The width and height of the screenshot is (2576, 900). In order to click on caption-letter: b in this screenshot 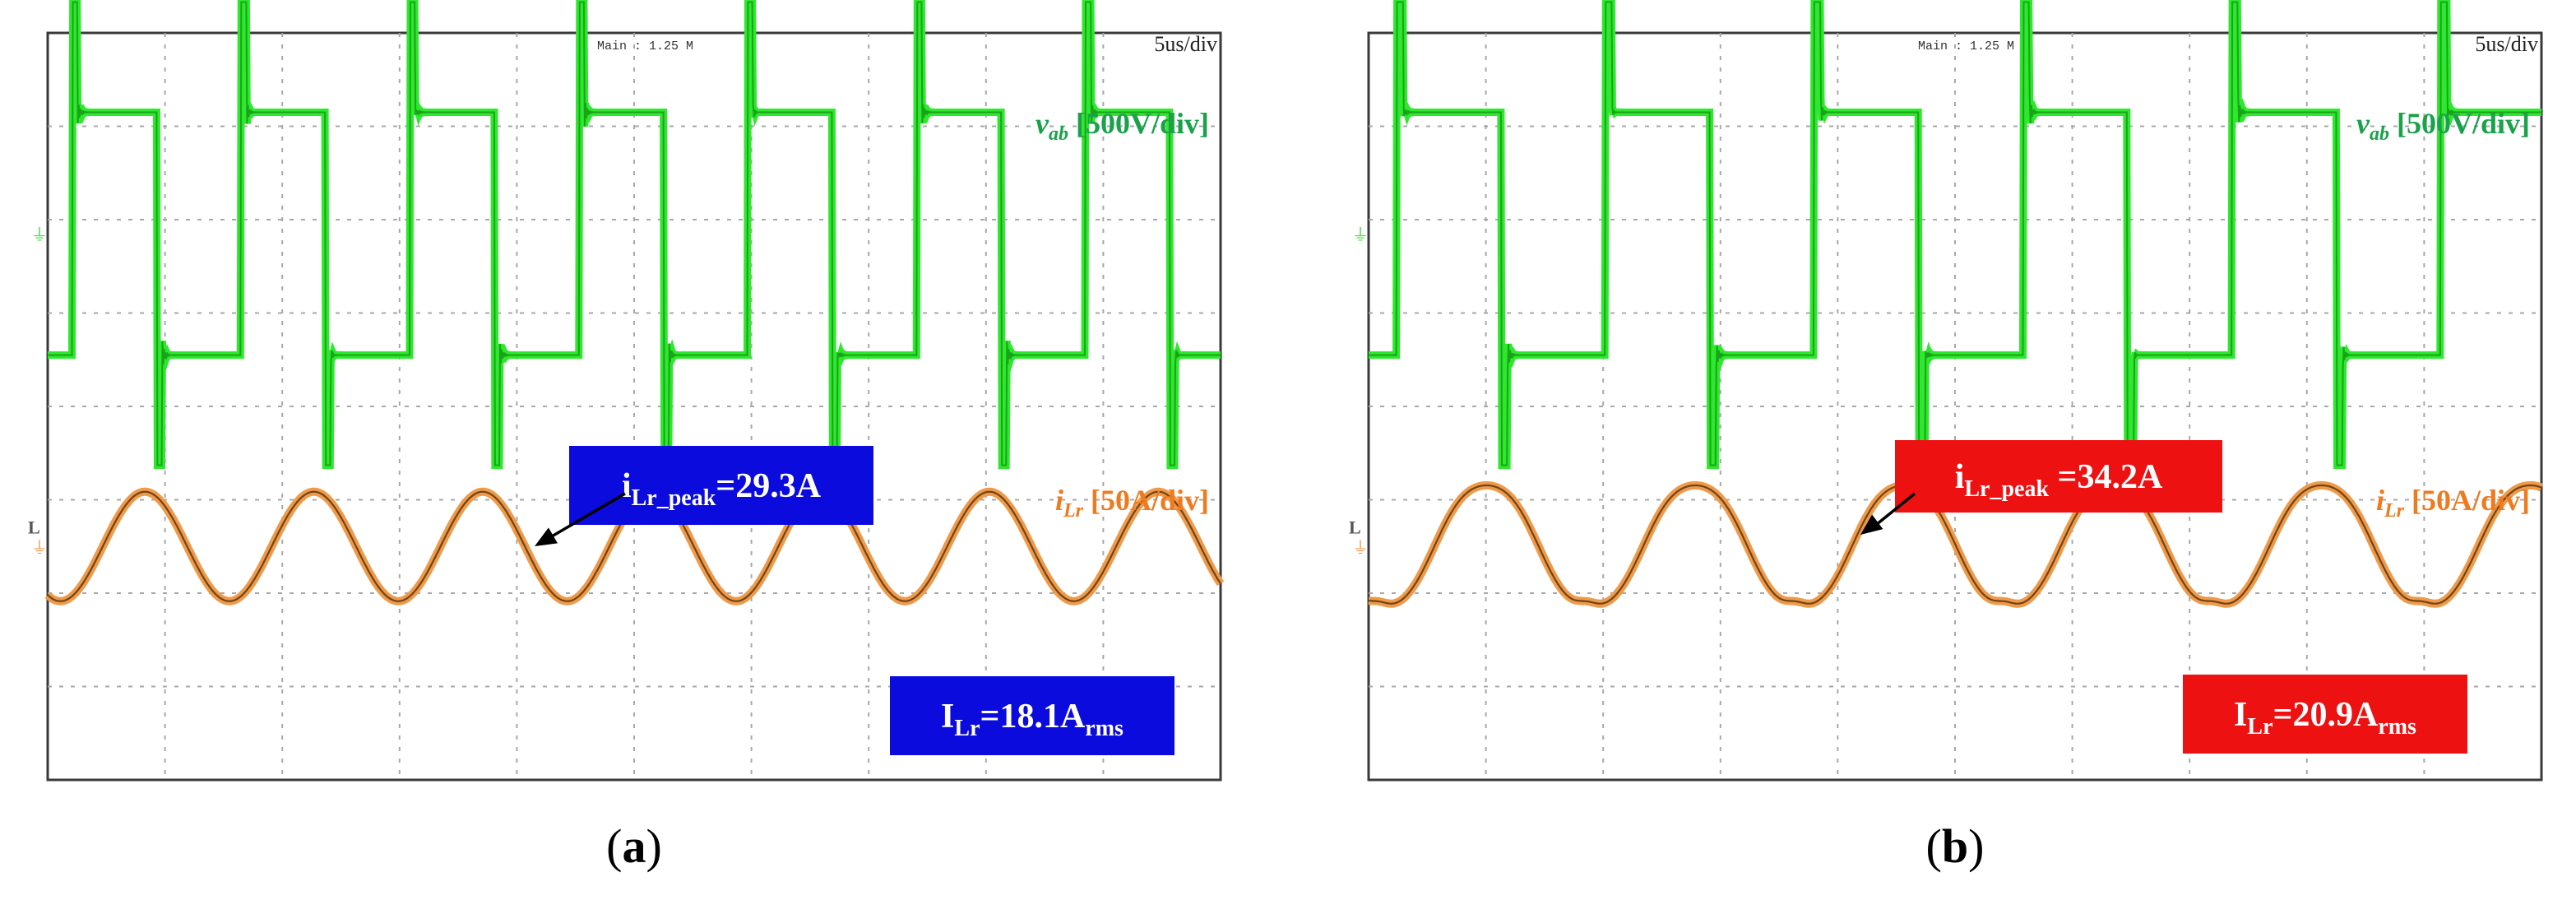, I will do `click(1955, 846)`.